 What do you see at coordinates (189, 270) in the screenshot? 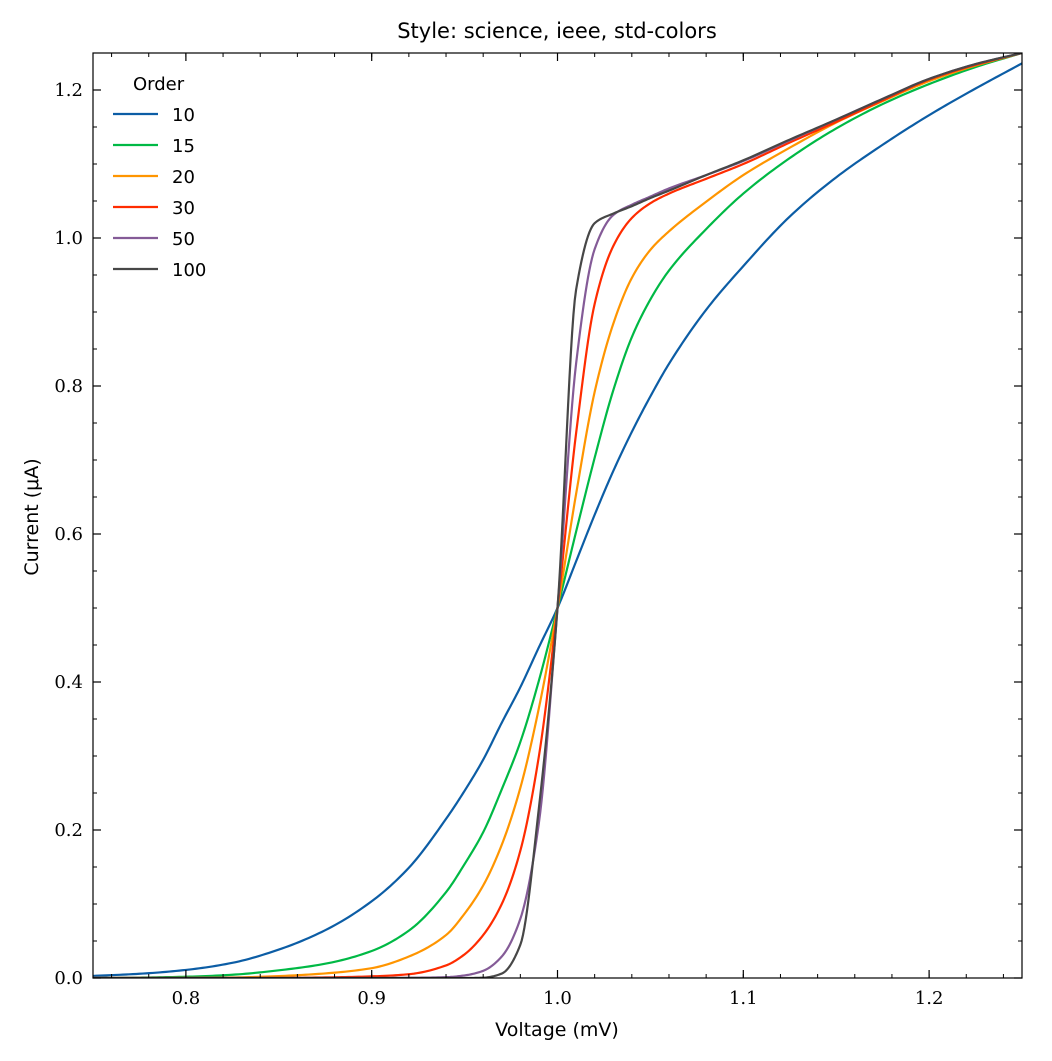
I see `legend-label-100: 100` at bounding box center [189, 270].